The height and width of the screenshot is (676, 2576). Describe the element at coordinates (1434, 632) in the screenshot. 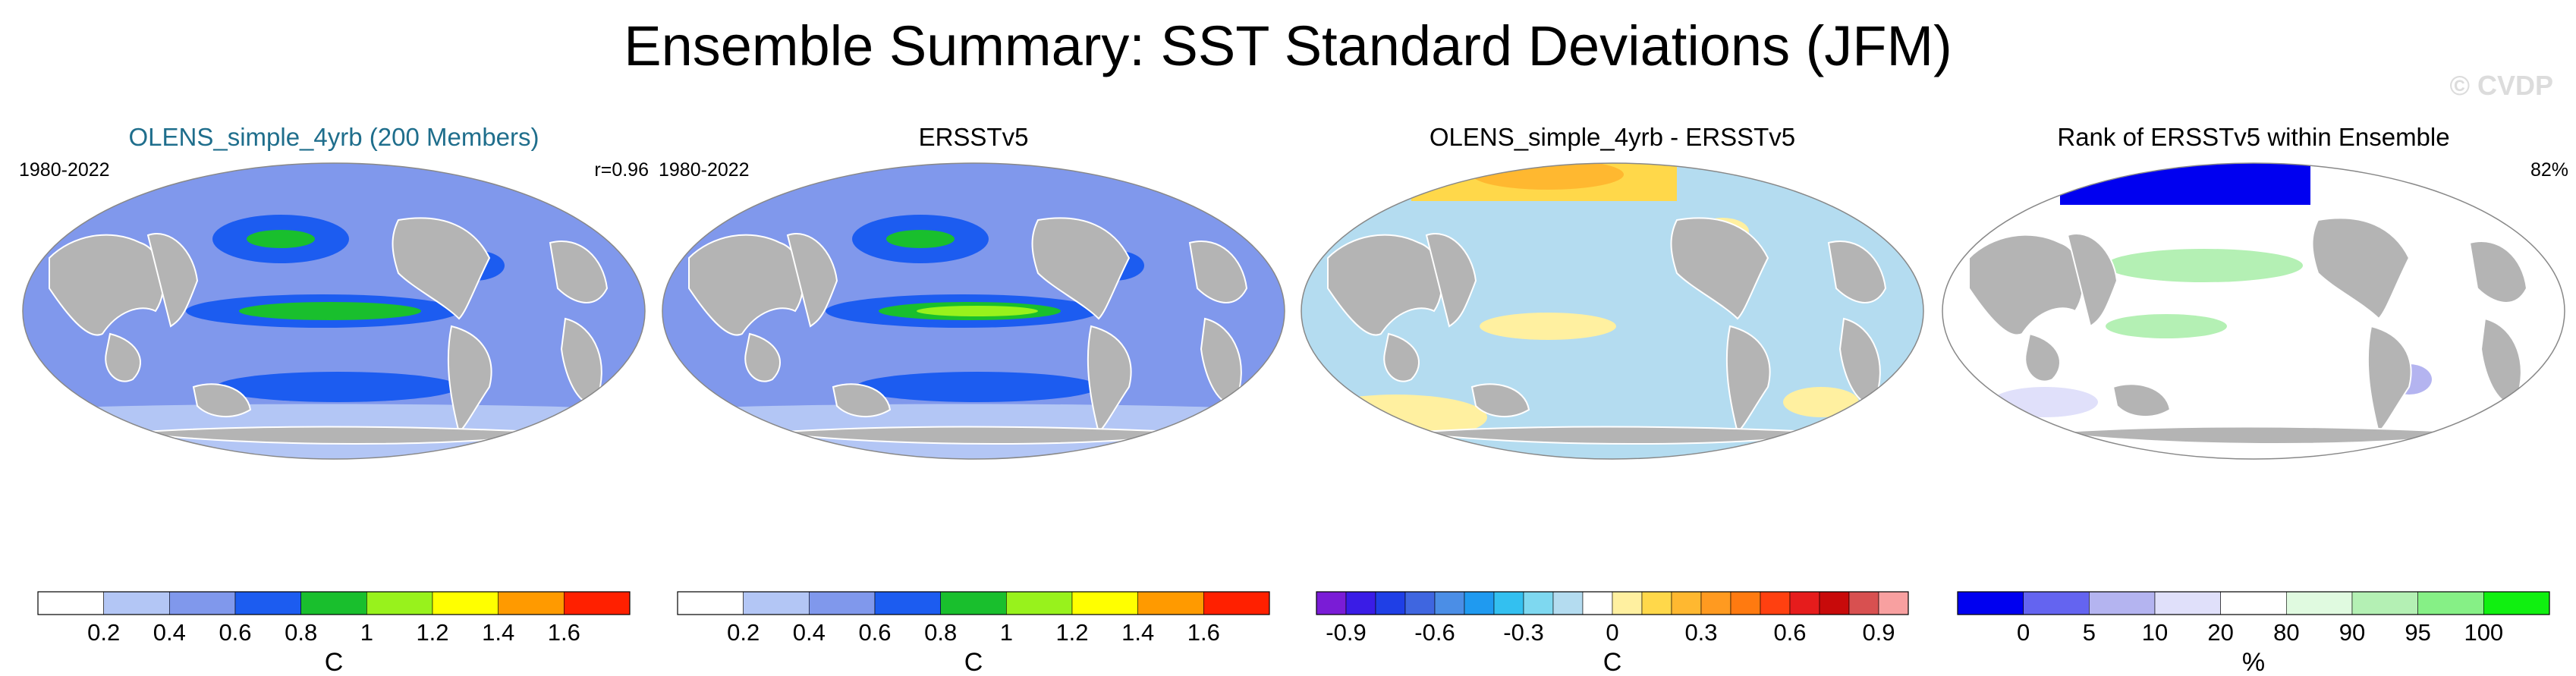

I see `colorbar-tick-label: -0.6` at that location.